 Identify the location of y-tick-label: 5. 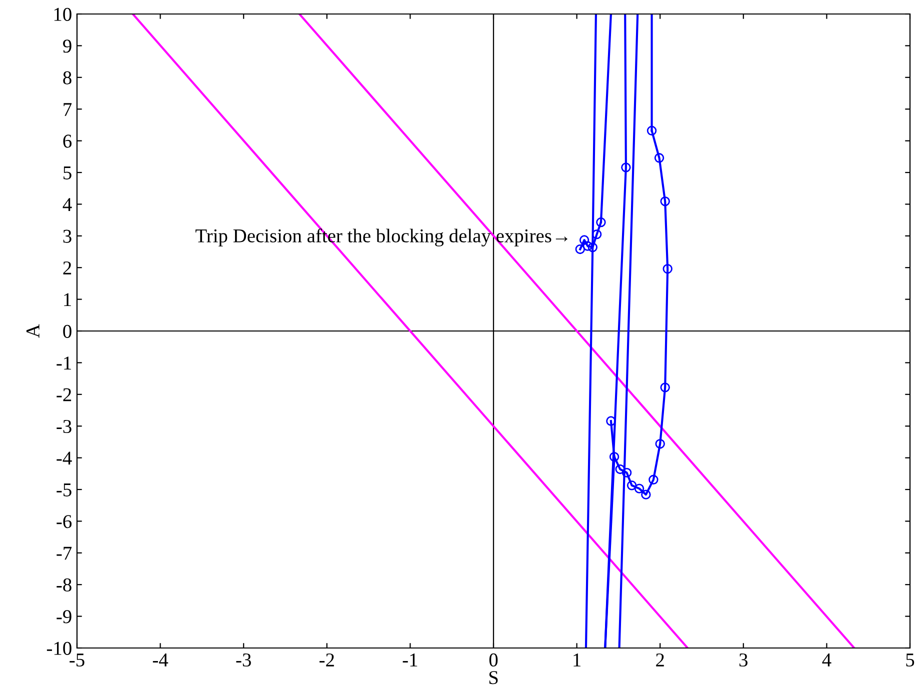
(68, 173).